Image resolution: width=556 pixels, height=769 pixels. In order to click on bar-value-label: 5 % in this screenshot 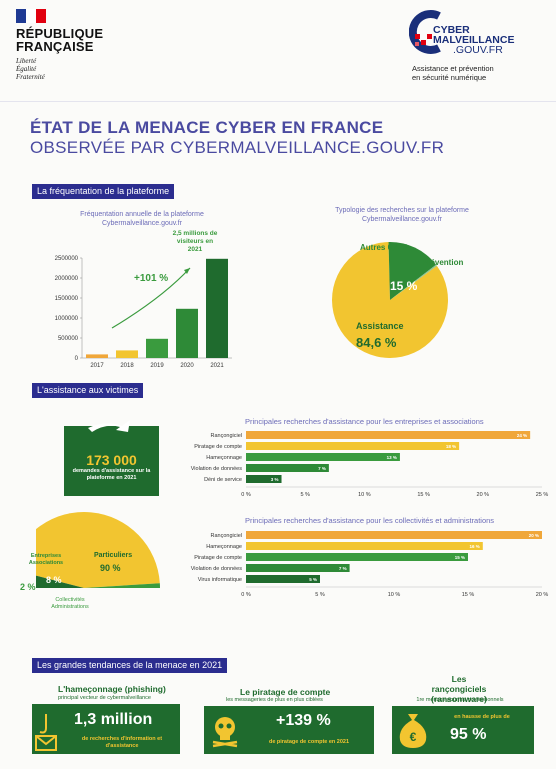, I will do `click(313, 579)`.